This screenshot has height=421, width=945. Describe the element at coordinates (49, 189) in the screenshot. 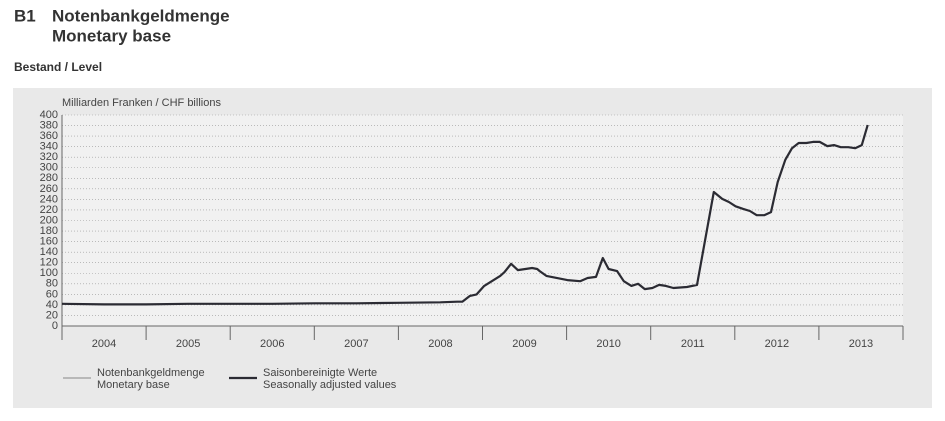

I see `y-tick-label: 260` at that location.